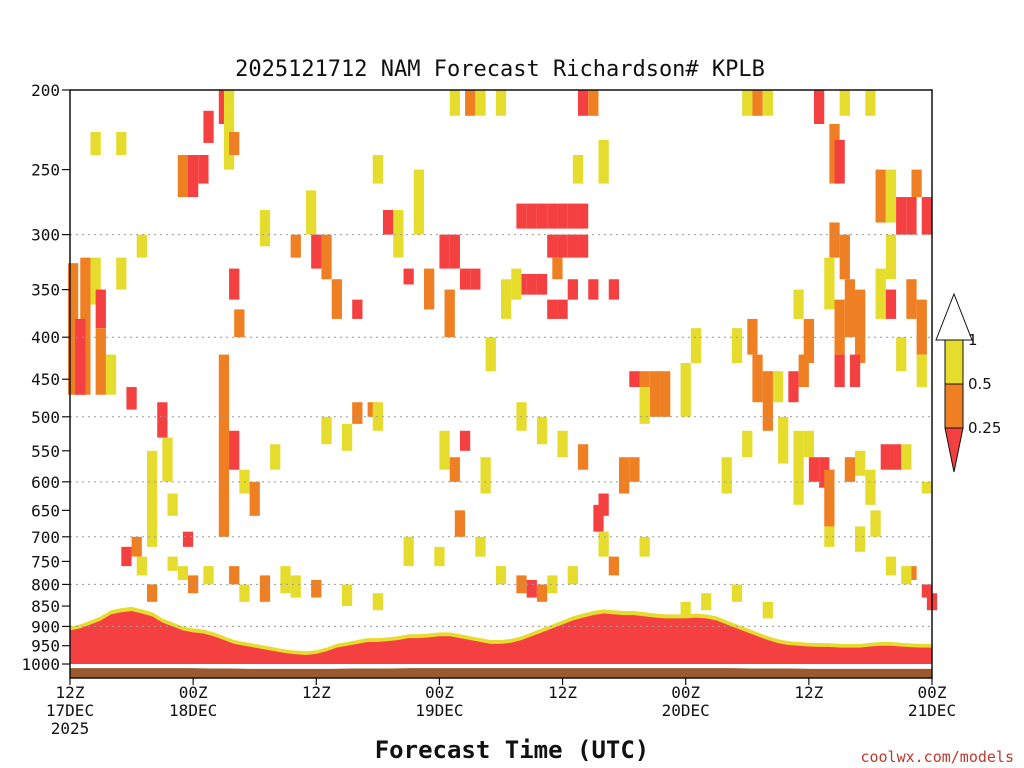 The image size is (1024, 768). I want to click on chart-title: 2025121712 NAM Forecast Richardson# KPLB, so click(500, 69).